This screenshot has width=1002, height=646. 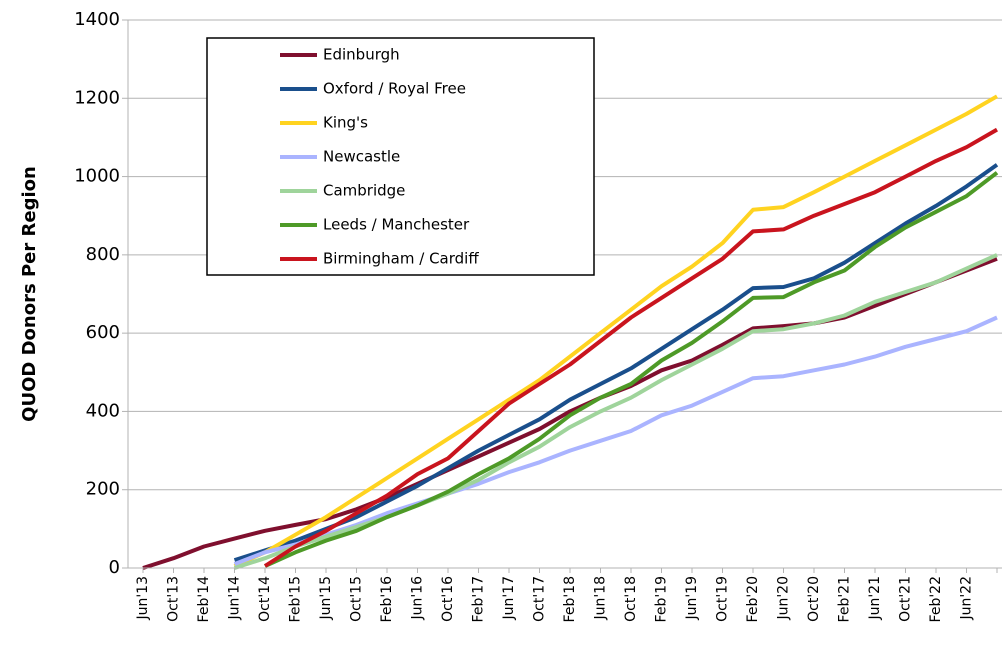 I want to click on y-tick-label: 400, so click(x=103, y=410).